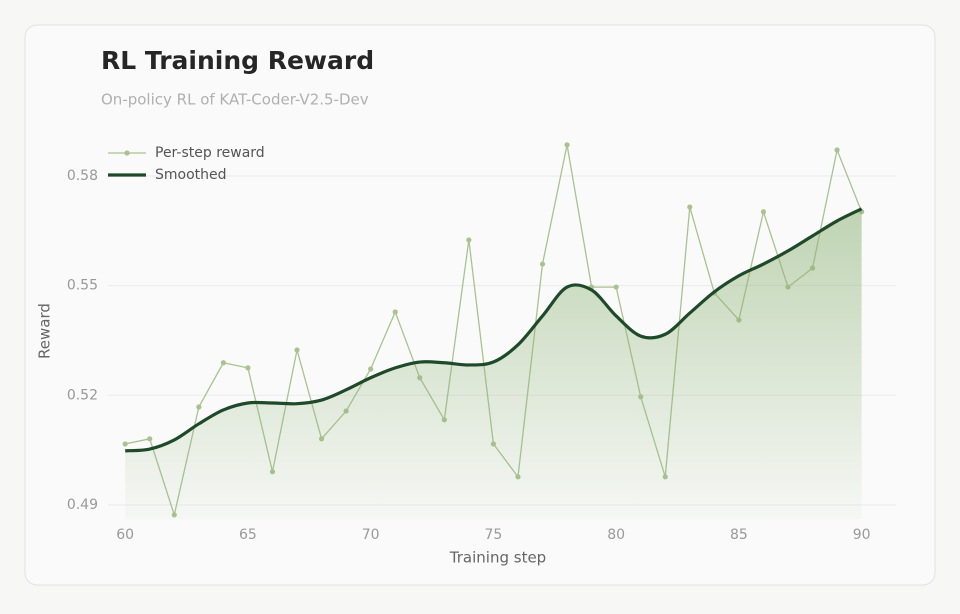 This screenshot has width=960, height=614. Describe the element at coordinates (45, 331) in the screenshot. I see `y-axis-label: Reward` at that location.